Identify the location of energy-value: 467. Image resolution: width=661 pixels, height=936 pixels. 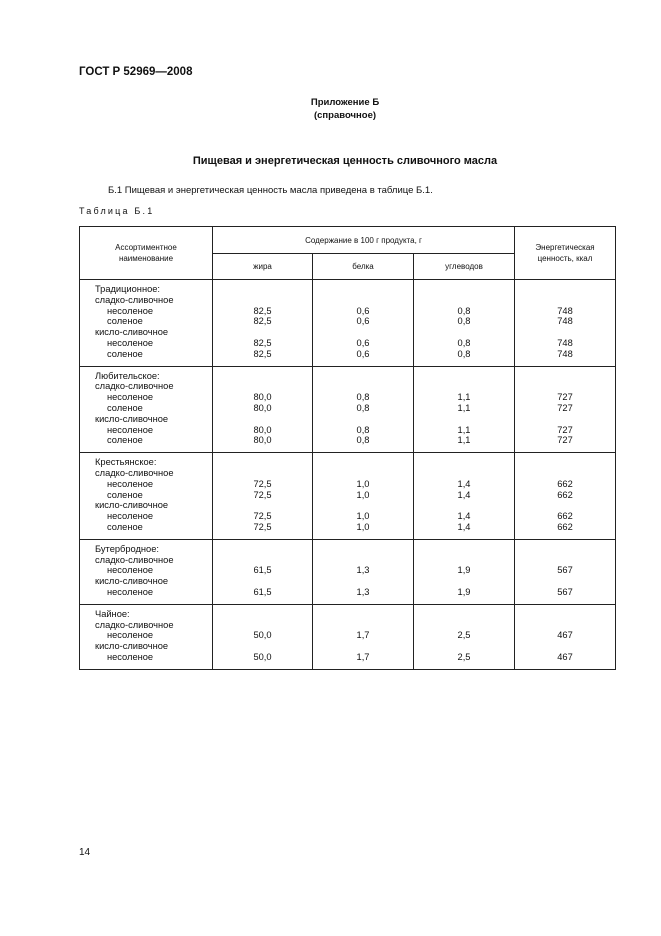
(565, 656).